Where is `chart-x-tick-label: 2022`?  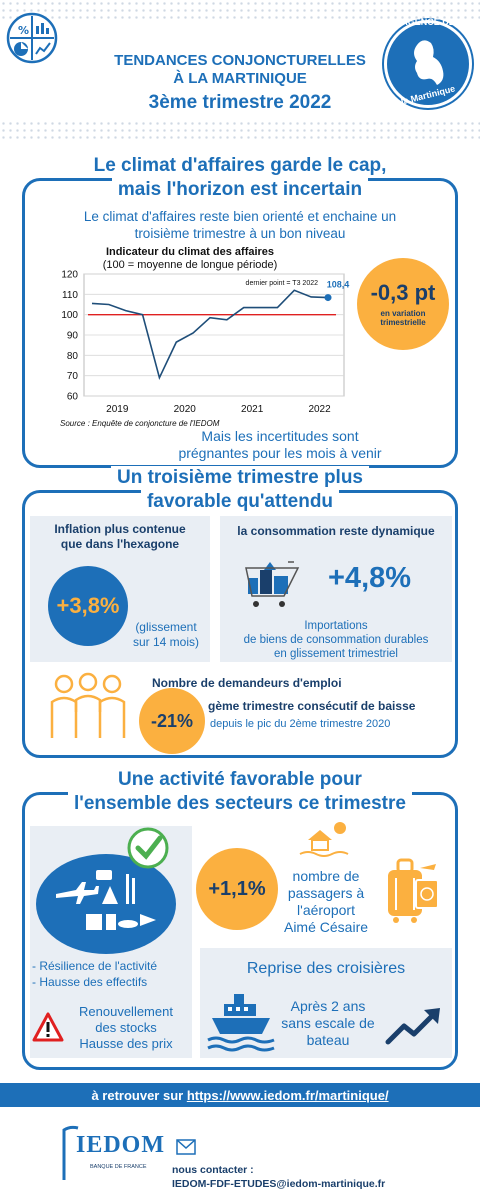 chart-x-tick-label: 2022 is located at coordinates (319, 409).